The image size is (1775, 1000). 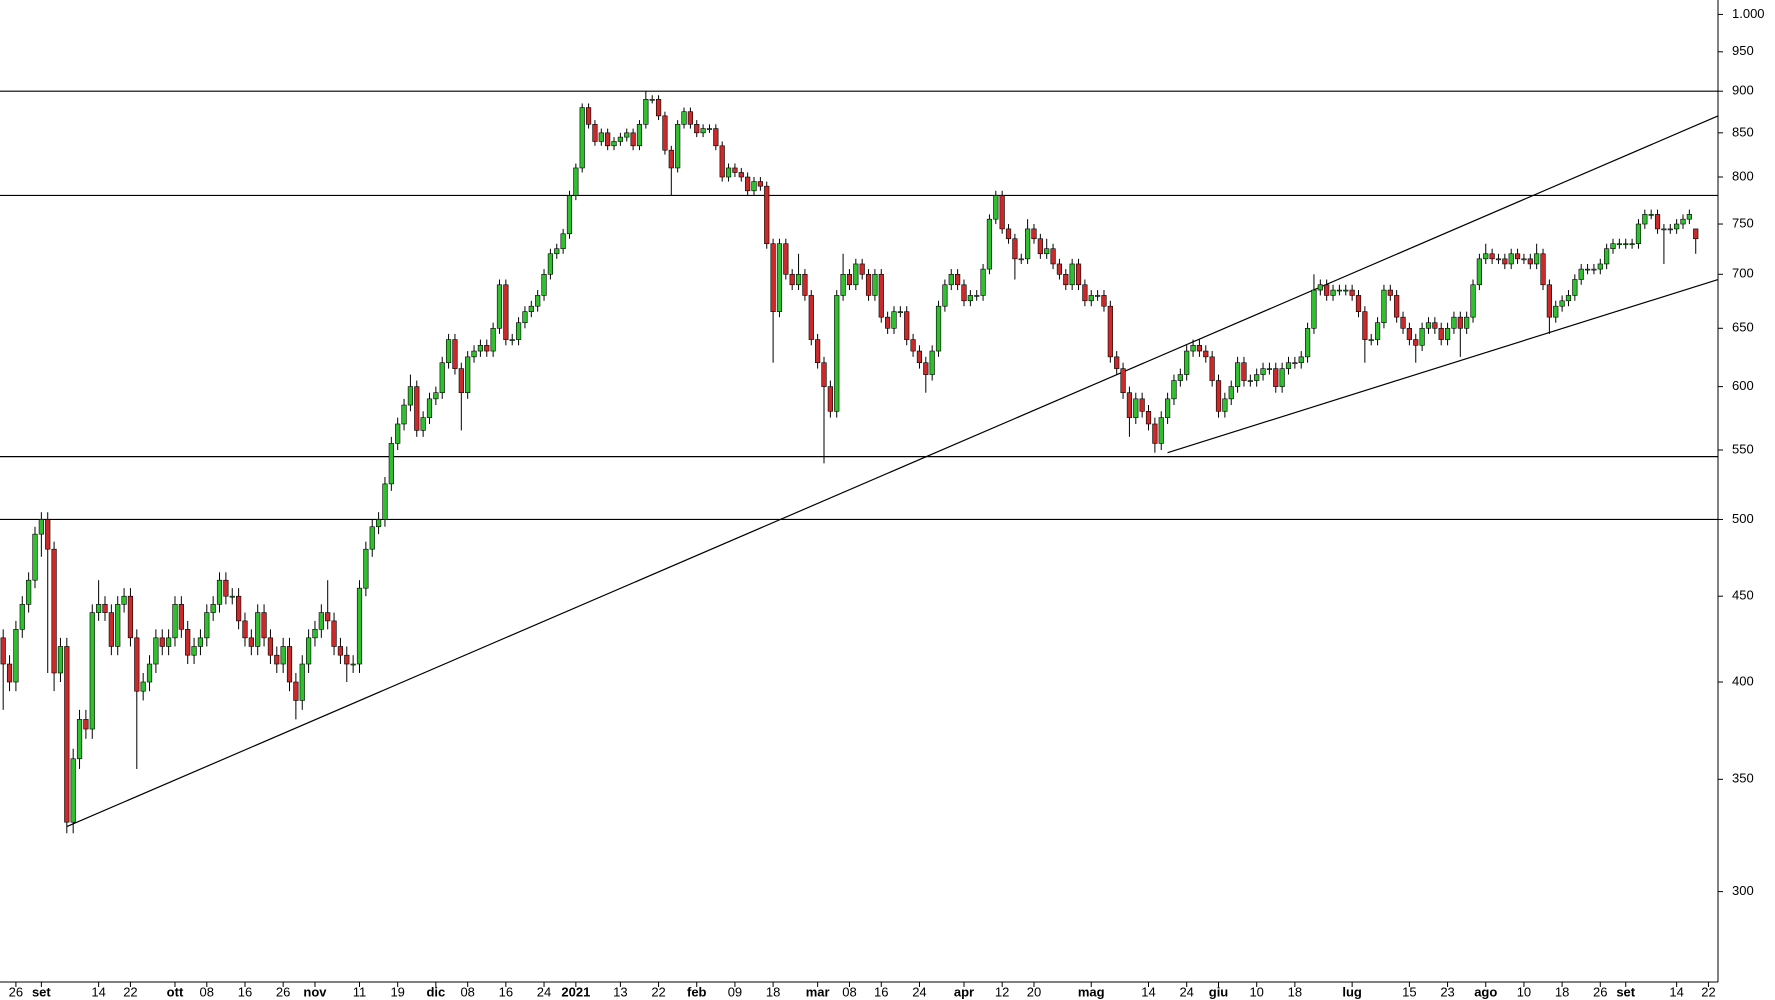 What do you see at coordinates (1295, 991) in the screenshot?
I see `x-tick-label: 18` at bounding box center [1295, 991].